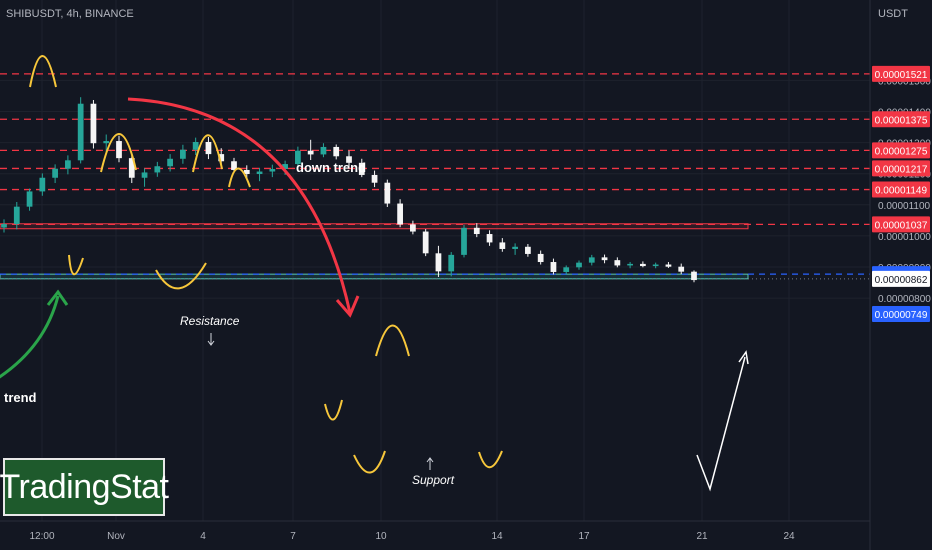  Describe the element at coordinates (901, 225) in the screenshot. I see `price-tag-text: 0.00001037` at that location.